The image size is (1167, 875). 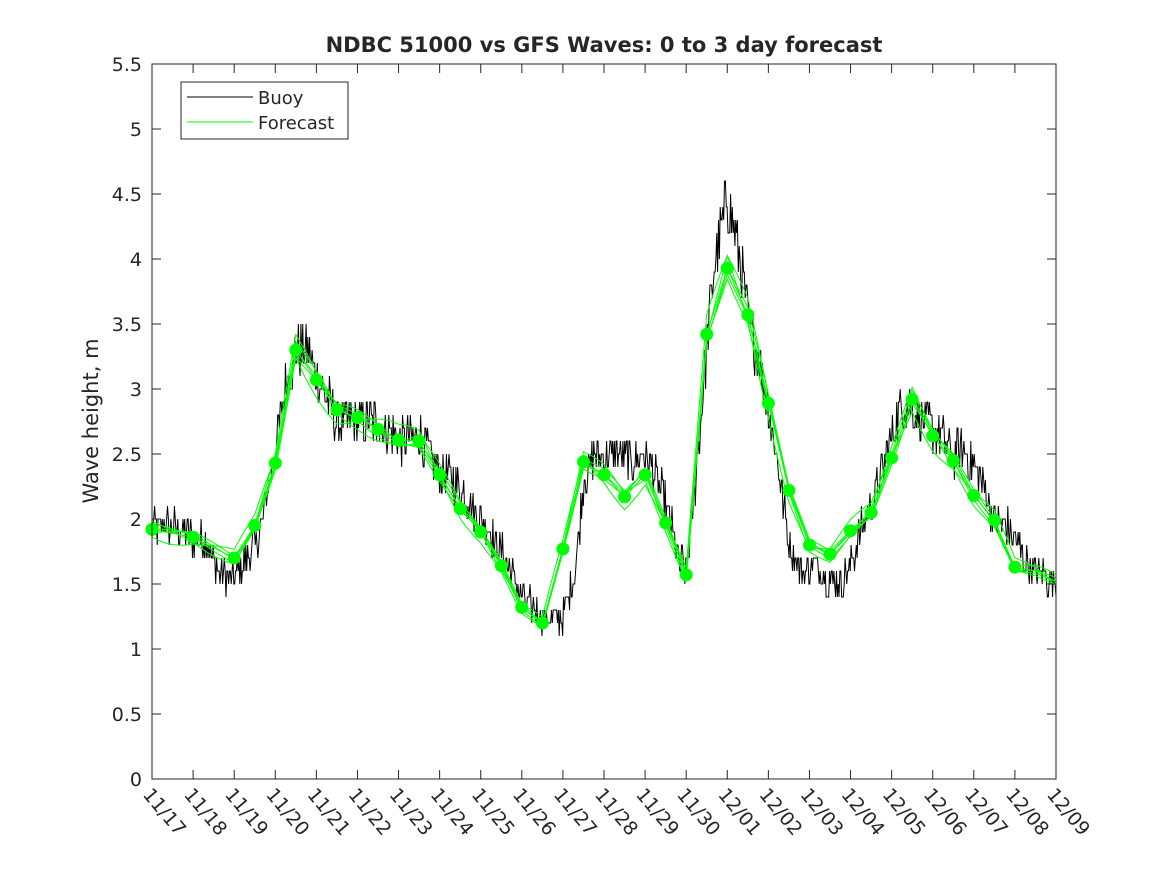 I want to click on y-tick-label: 3, so click(x=136, y=390).